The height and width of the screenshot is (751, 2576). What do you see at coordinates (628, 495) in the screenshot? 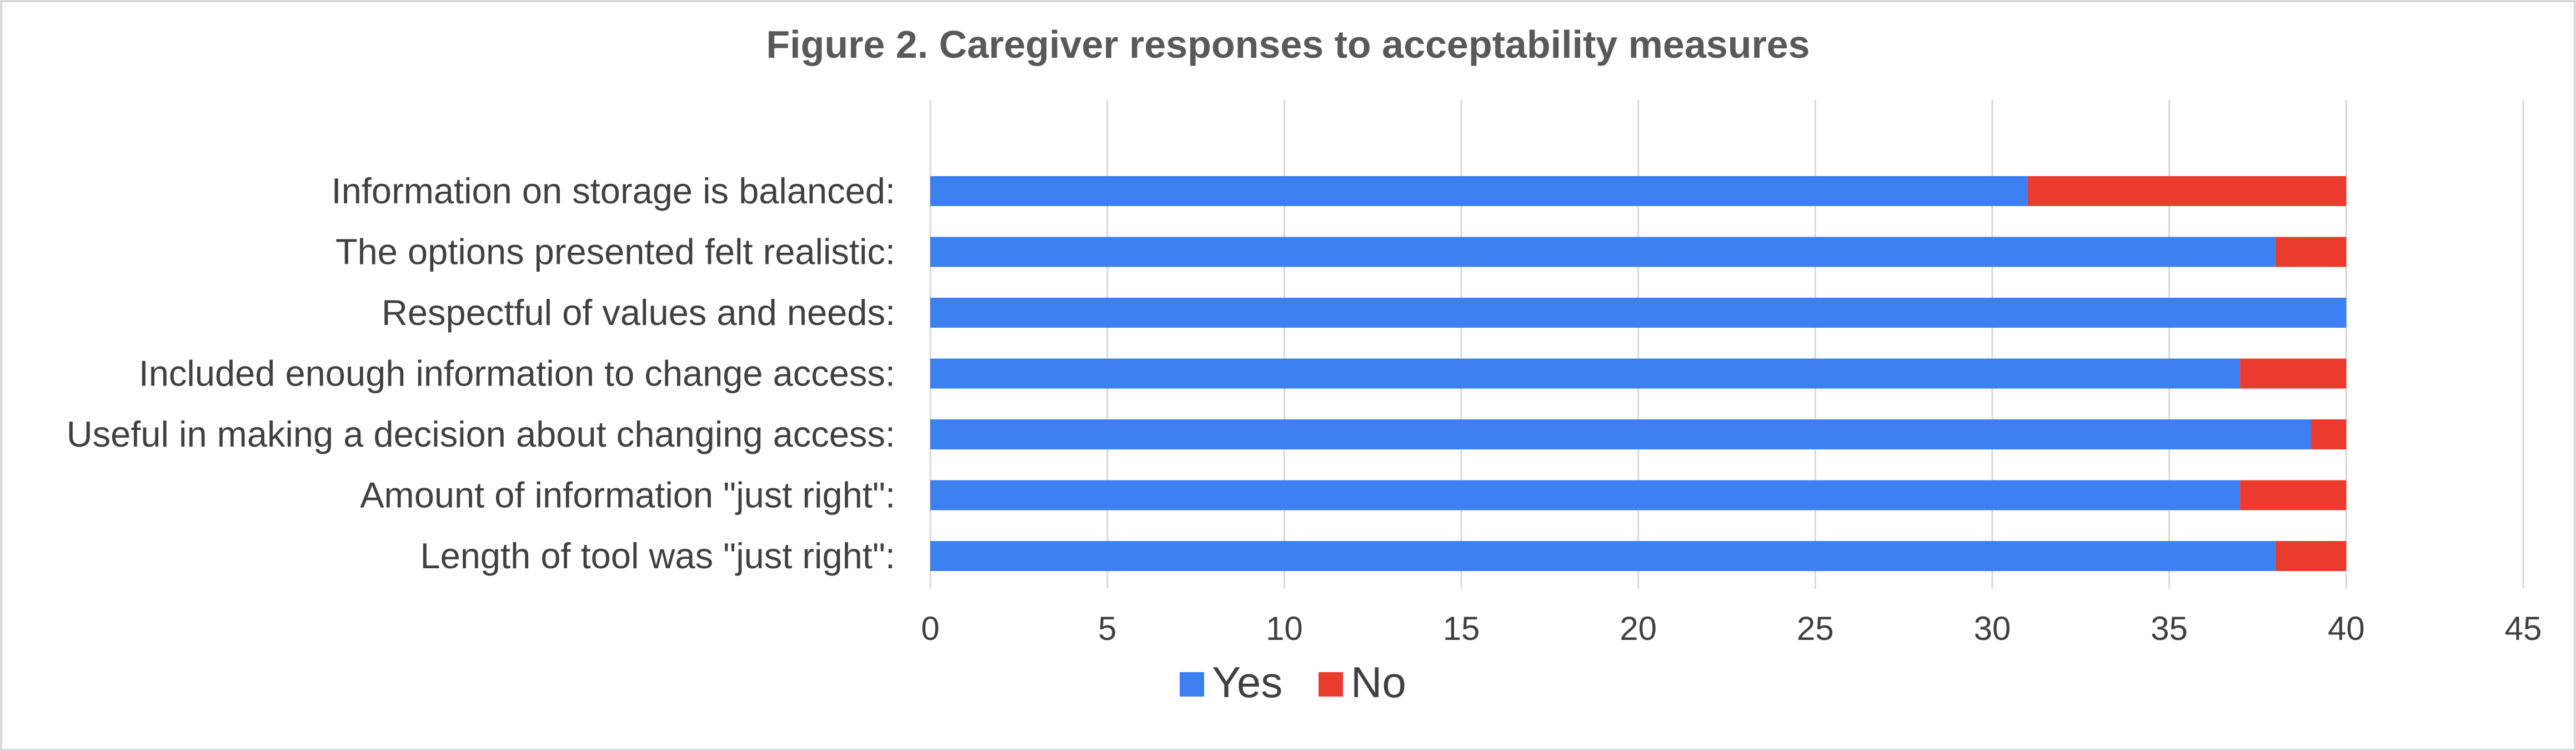
I see `category-label: Amount of information "just right":` at bounding box center [628, 495].